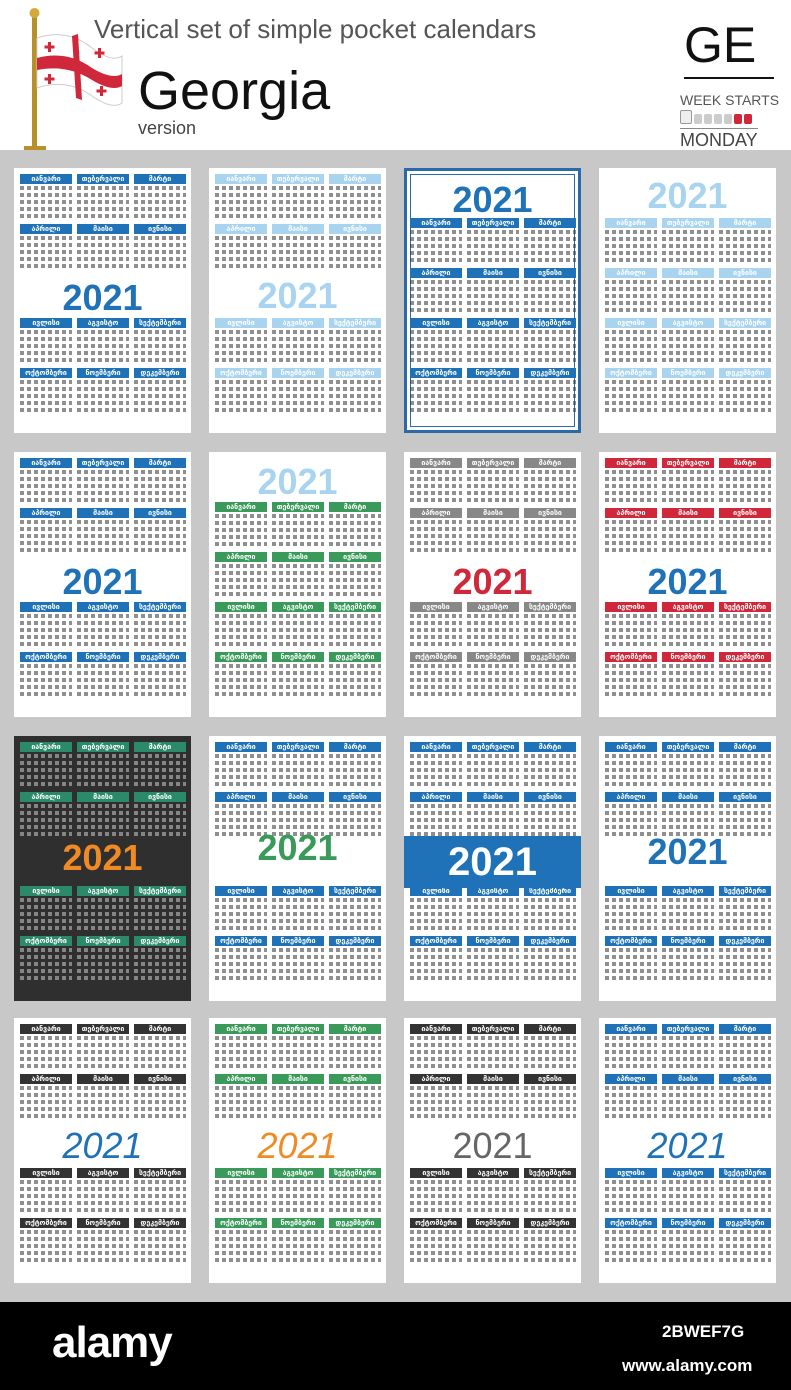 This screenshot has height=1390, width=791. Describe the element at coordinates (688, 962) in the screenshot. I see `month-block: ნოემბერი` at that location.